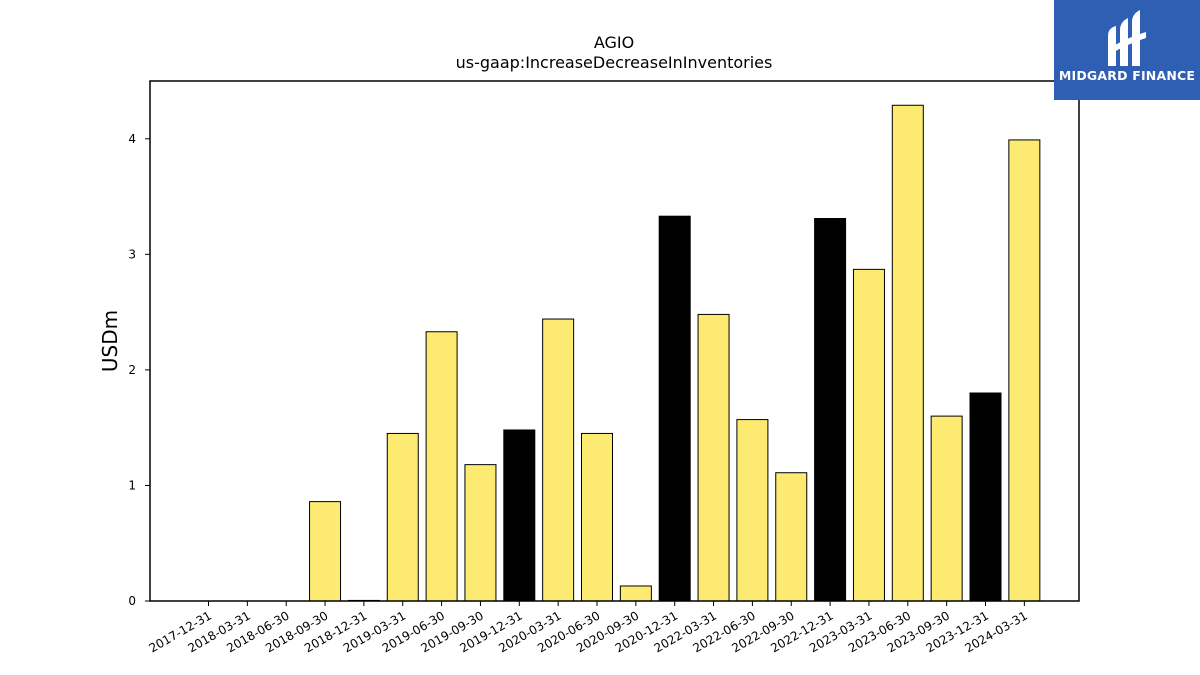 This screenshot has width=1200, height=675. I want to click on y-tick-label: 4, so click(132, 139).